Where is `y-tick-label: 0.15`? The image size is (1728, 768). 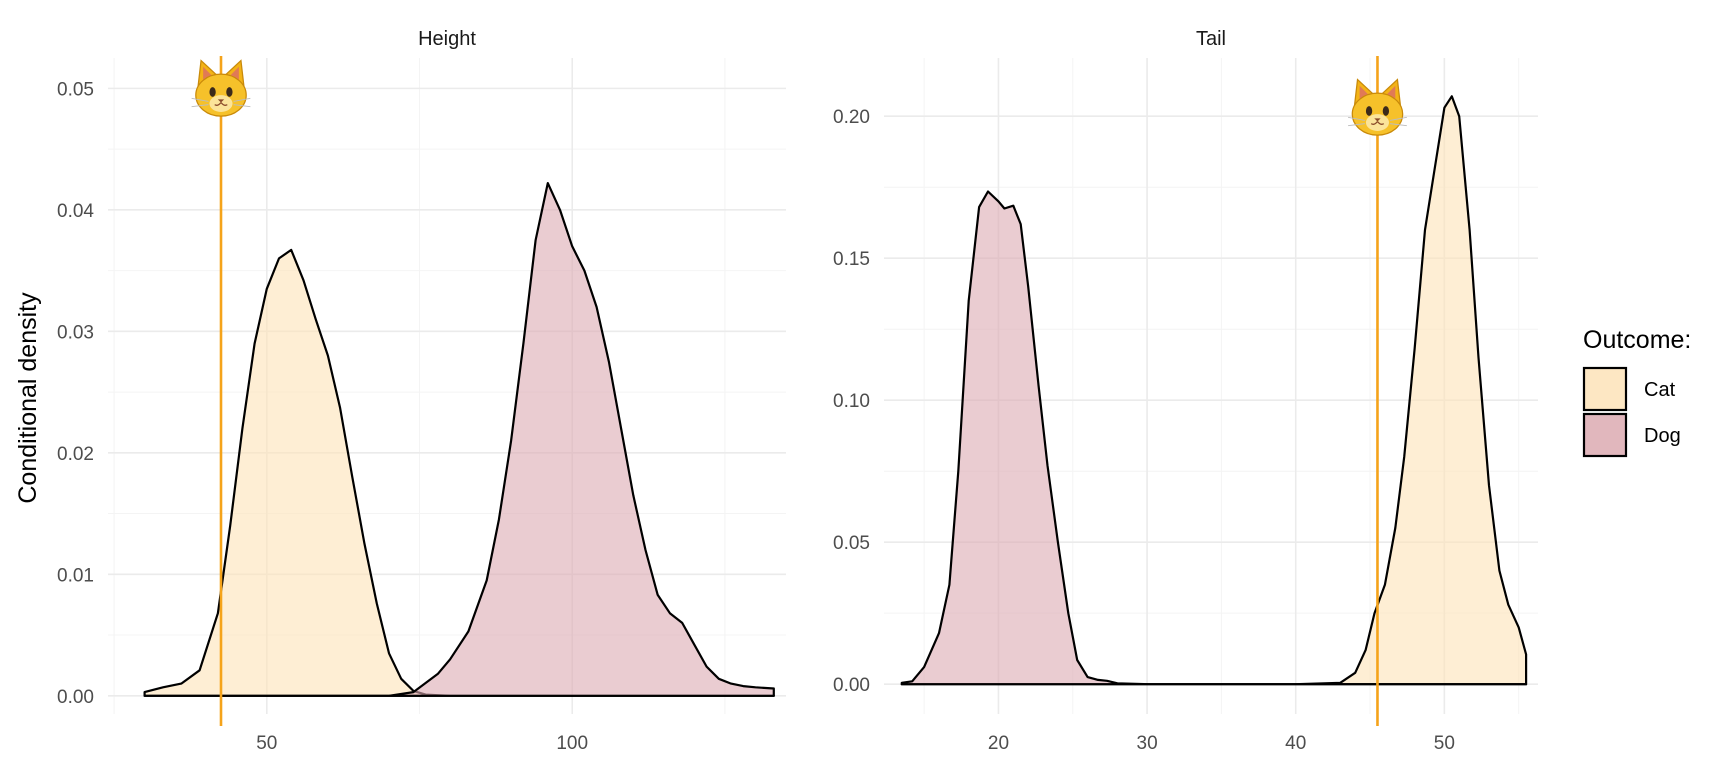
y-tick-label: 0.15 is located at coordinates (851, 259).